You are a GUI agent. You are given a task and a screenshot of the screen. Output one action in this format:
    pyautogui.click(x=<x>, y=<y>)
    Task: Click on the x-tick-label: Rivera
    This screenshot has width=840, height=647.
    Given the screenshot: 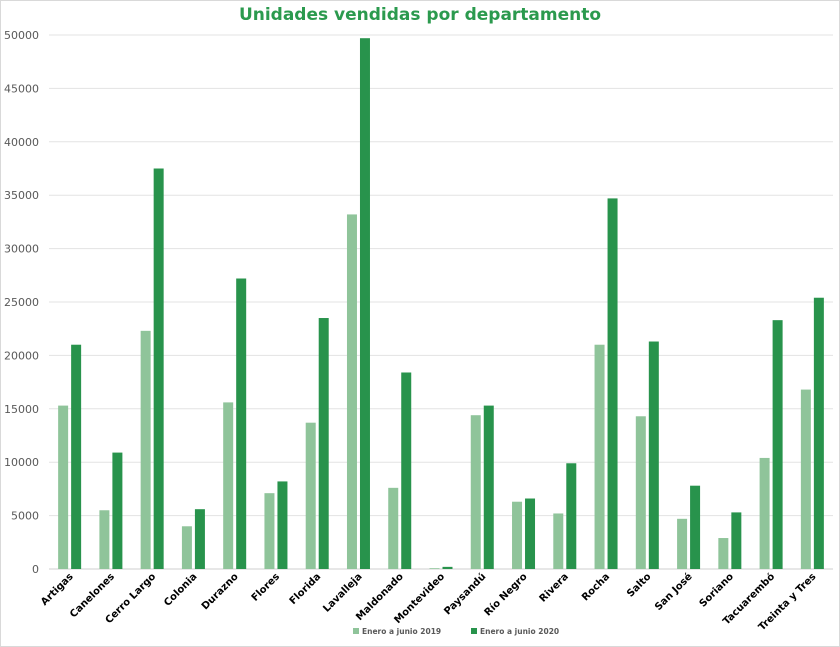 What is the action you would take?
    pyautogui.click(x=554, y=587)
    